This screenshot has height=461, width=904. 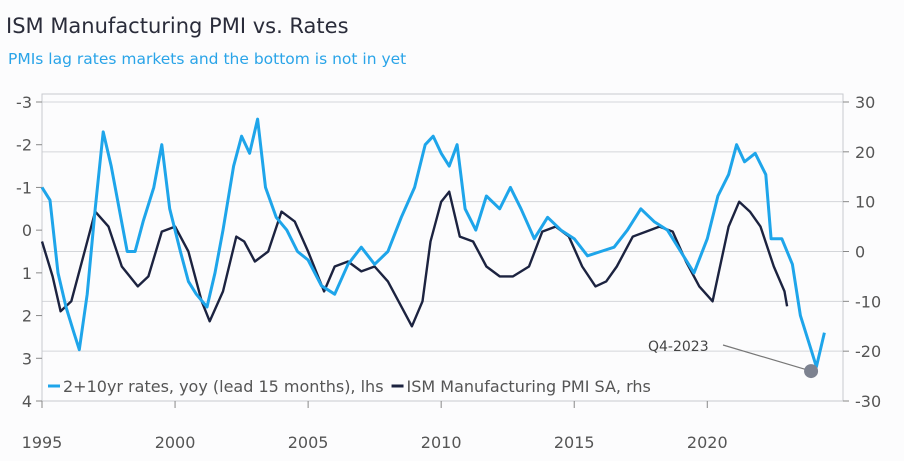 What do you see at coordinates (860, 252) in the screenshot?
I see `right-tick-label: 0` at bounding box center [860, 252].